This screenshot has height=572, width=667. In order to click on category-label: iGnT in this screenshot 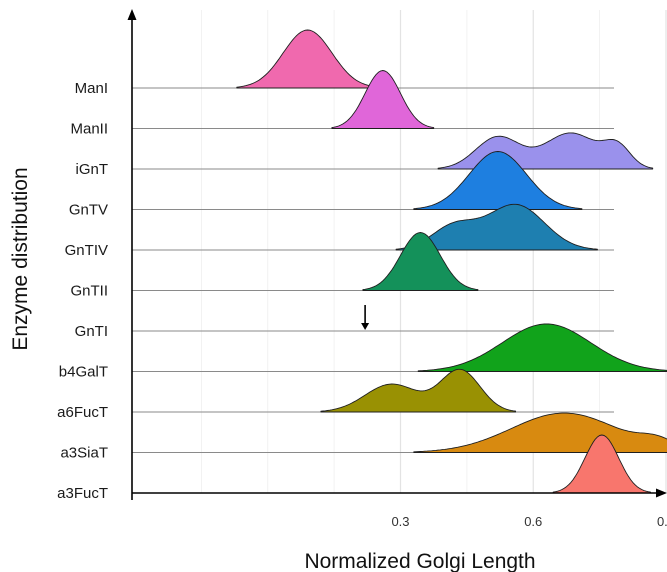, I will do `click(91, 169)`.